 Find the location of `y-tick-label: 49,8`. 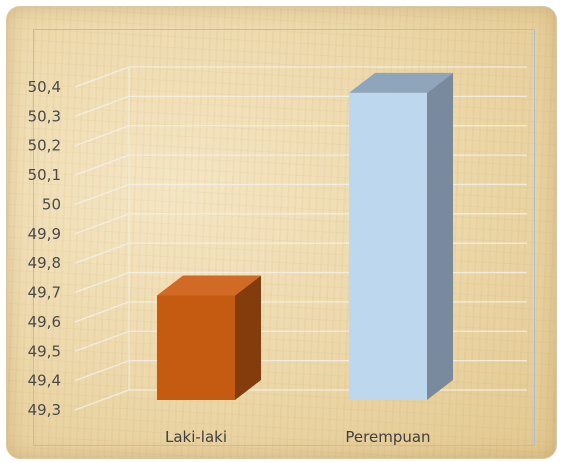

y-tick-label: 49,8 is located at coordinates (44, 263).